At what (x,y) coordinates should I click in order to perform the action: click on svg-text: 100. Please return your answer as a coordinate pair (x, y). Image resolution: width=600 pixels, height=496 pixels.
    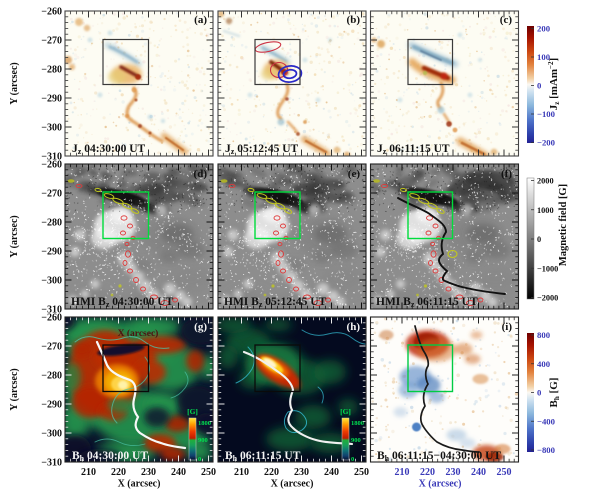
    Looking at the image, I should click on (544, 57).